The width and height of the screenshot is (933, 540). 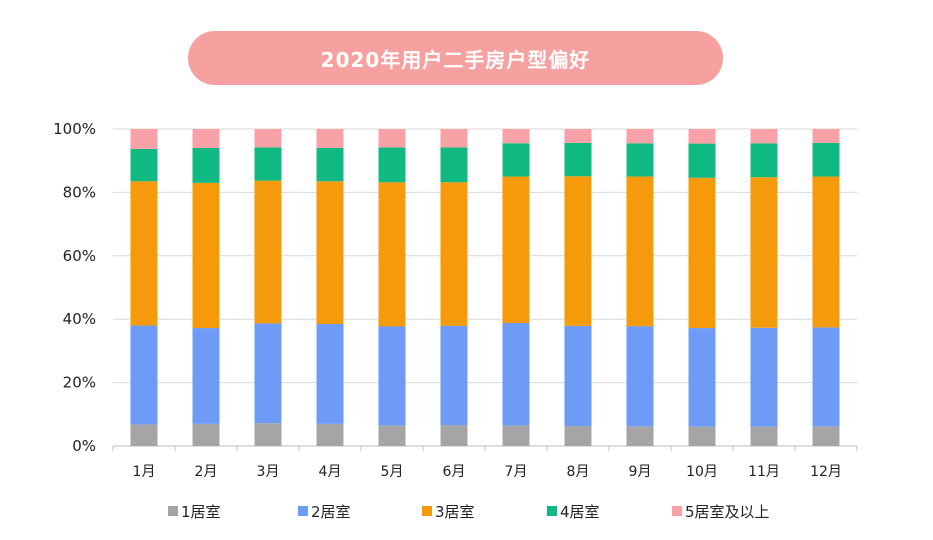 I want to click on legend-label: 1居室, so click(x=201, y=512).